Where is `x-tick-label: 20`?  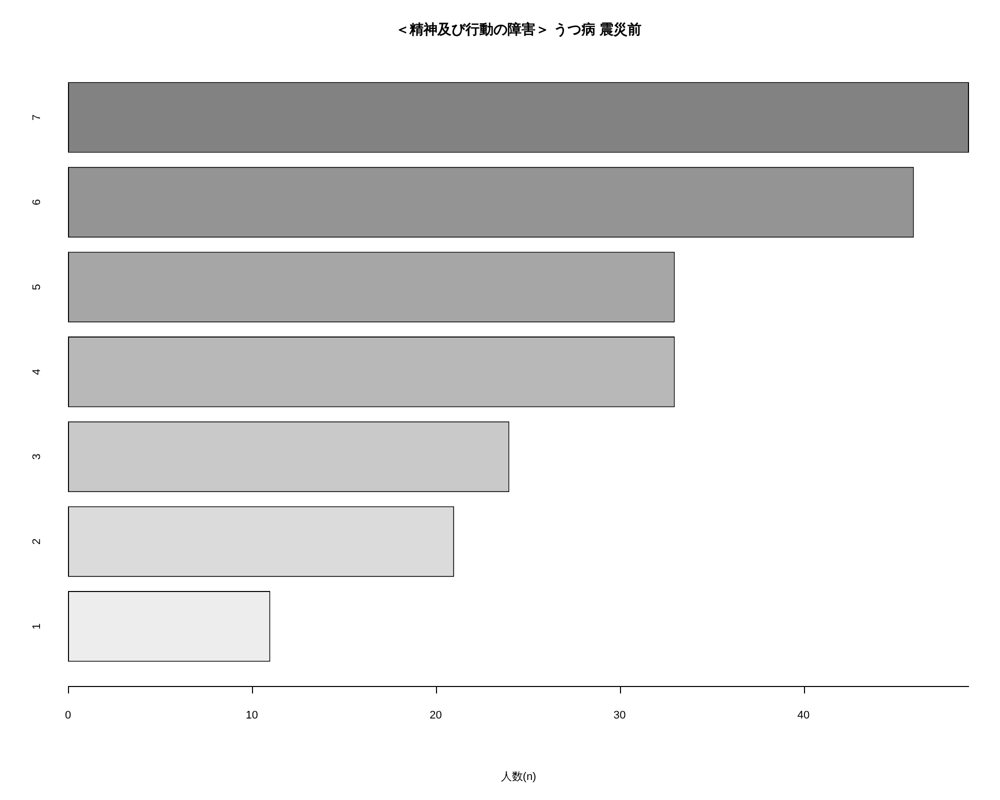
x-tick-label: 20 is located at coordinates (436, 715).